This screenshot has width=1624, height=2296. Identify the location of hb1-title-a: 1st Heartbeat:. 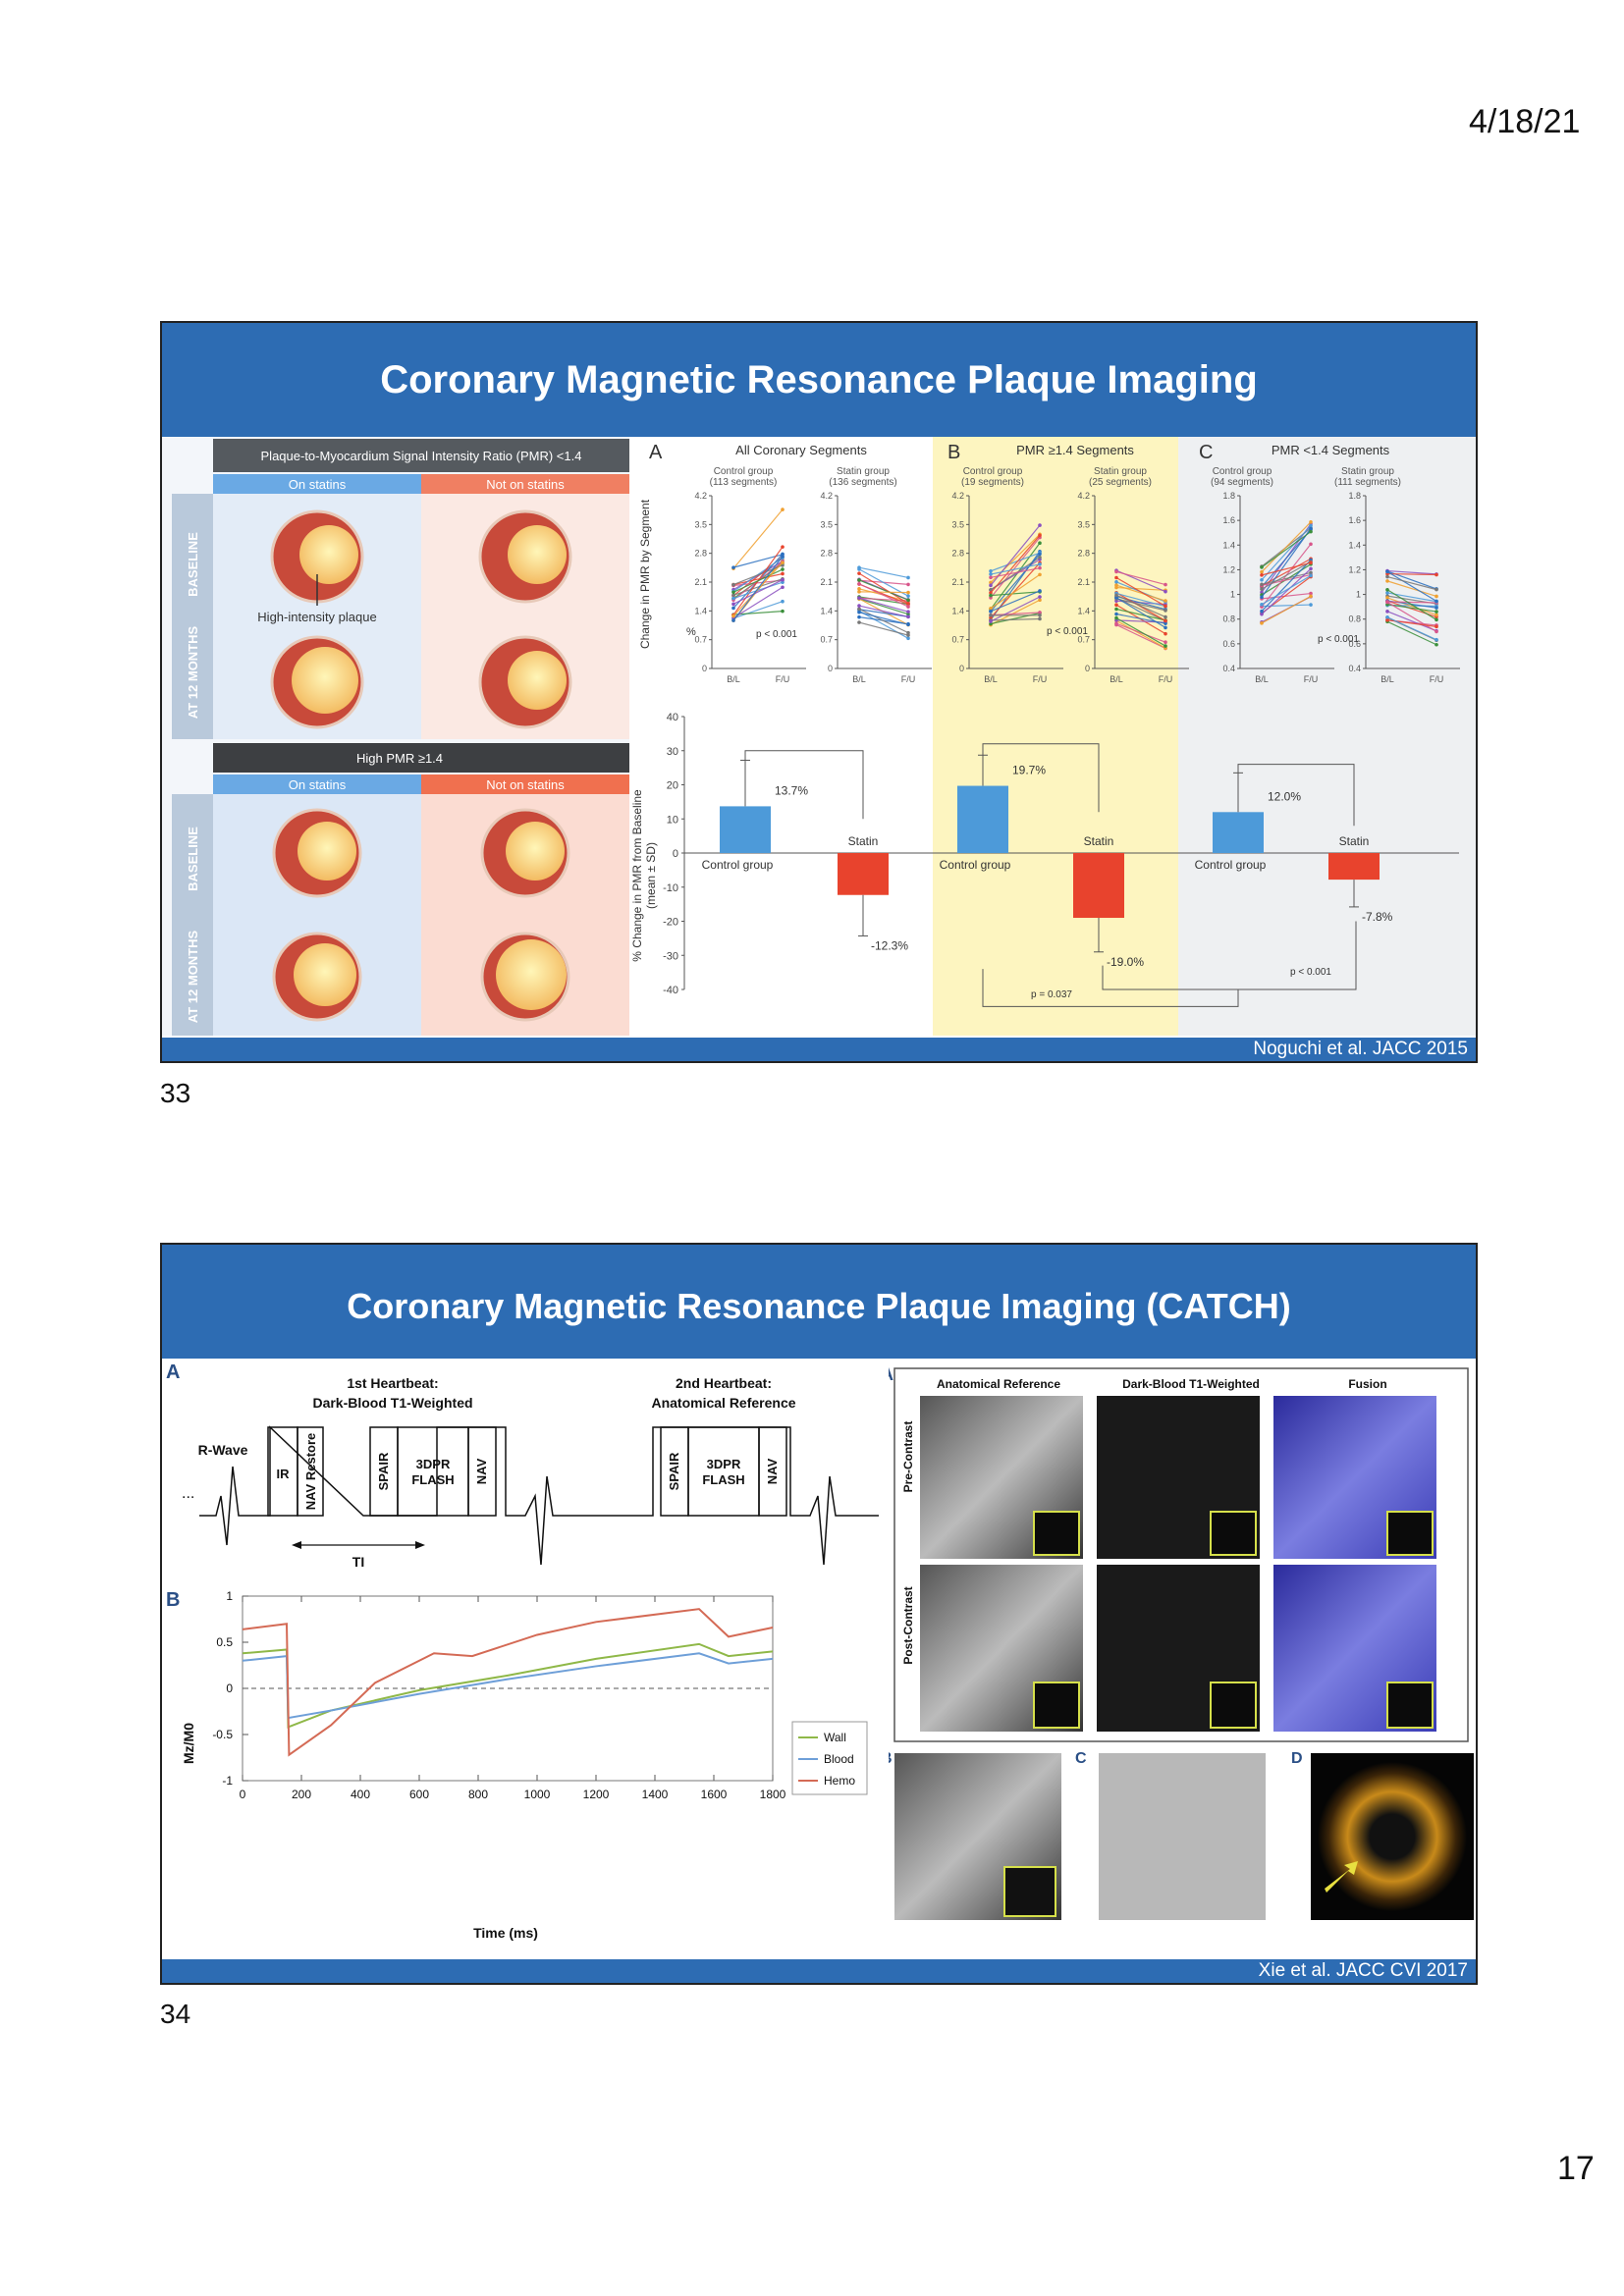
(392, 1383).